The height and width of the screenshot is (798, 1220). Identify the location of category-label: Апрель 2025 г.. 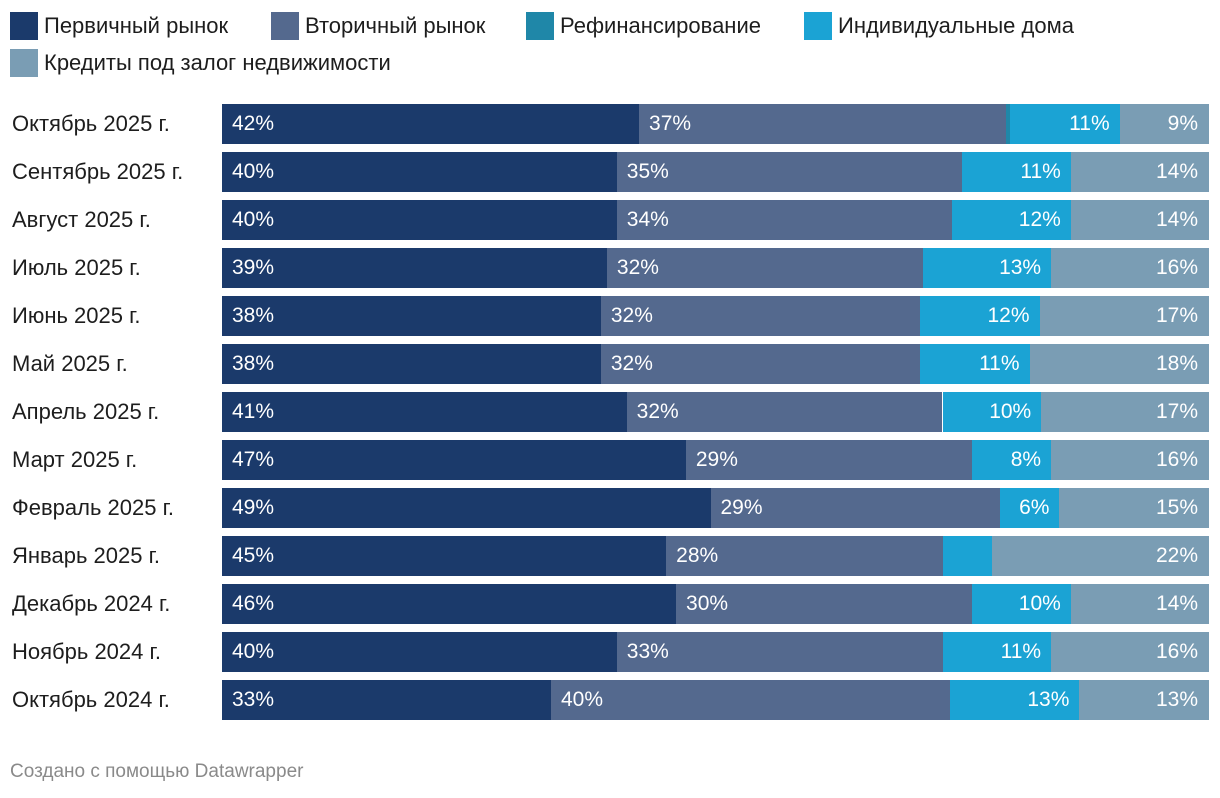
(86, 411).